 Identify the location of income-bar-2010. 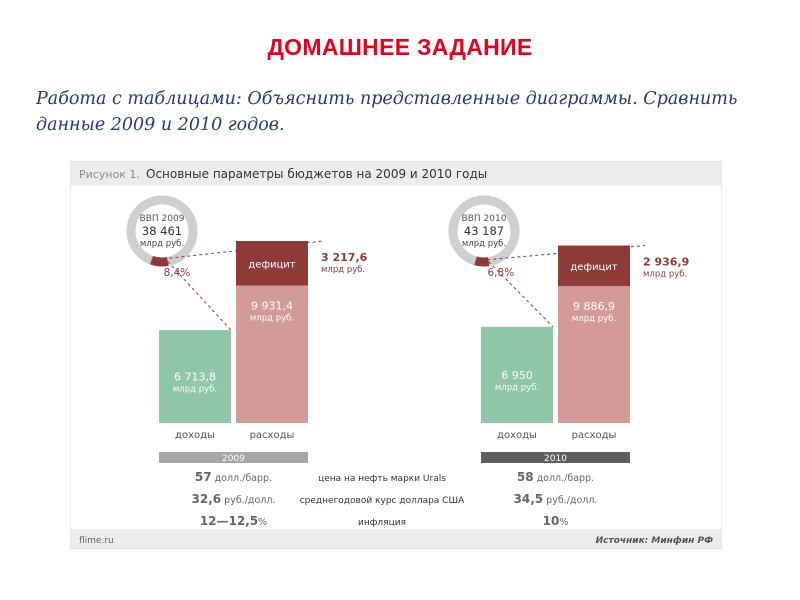
(517, 374).